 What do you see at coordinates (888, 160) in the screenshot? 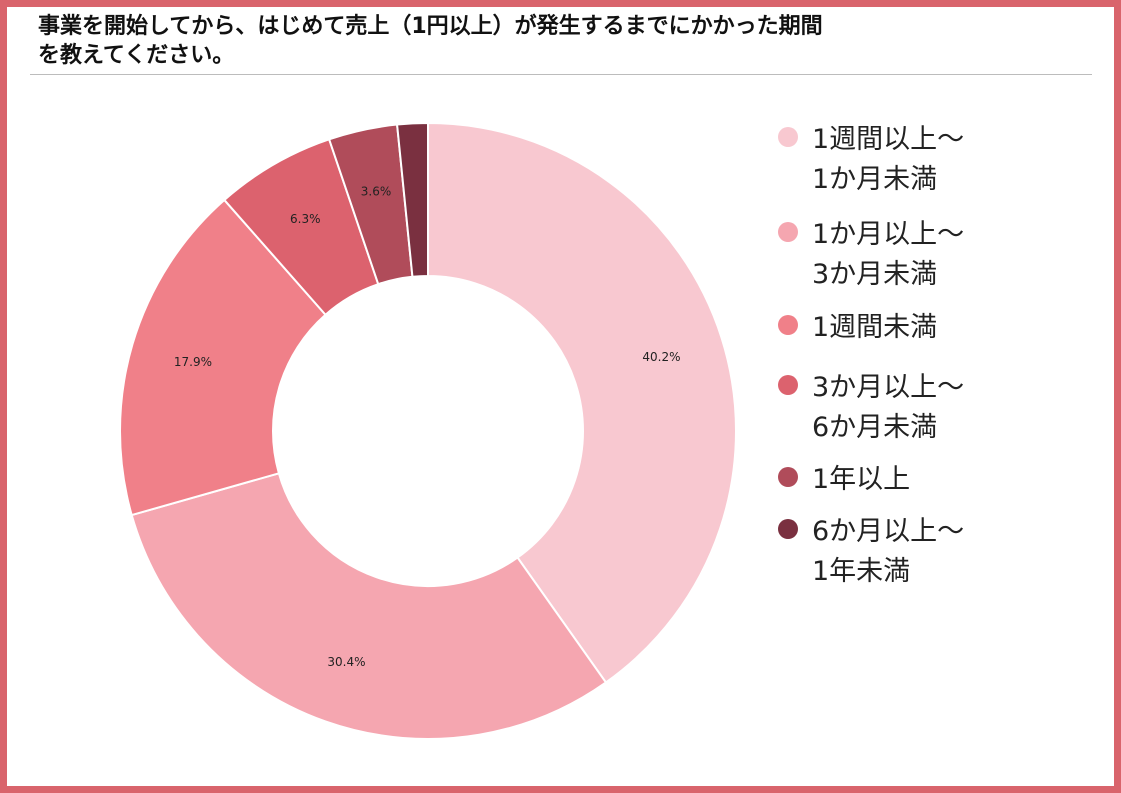
I see `legend-label: 1週間以上～ 1か月未満` at bounding box center [888, 160].